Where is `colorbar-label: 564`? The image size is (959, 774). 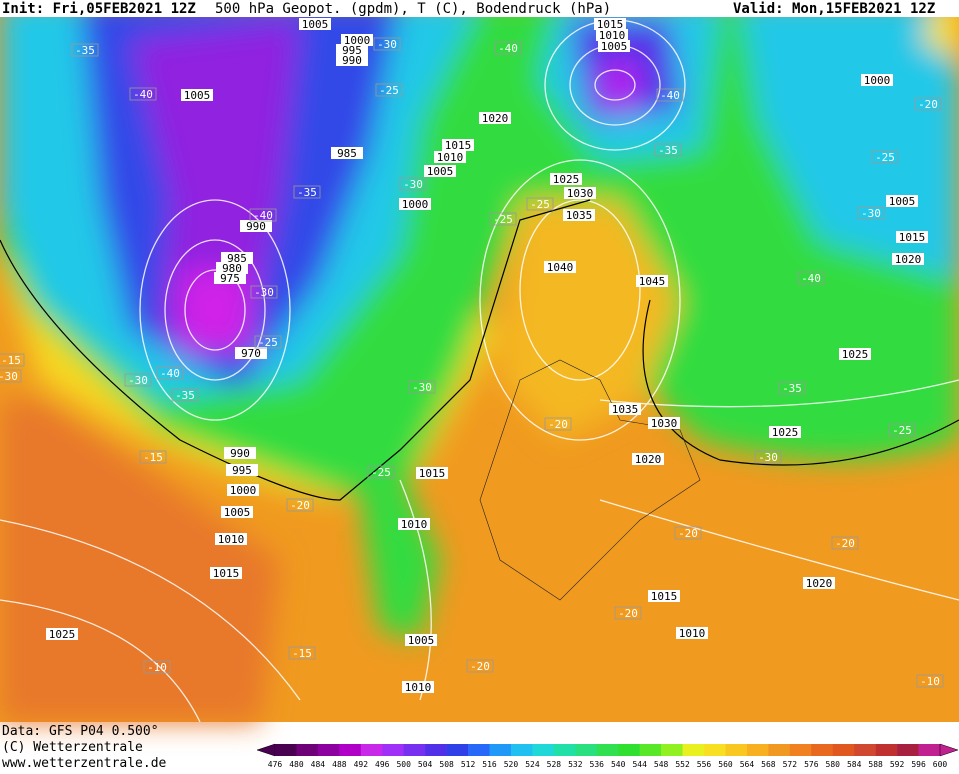
colorbar-label: 564 is located at coordinates (747, 764).